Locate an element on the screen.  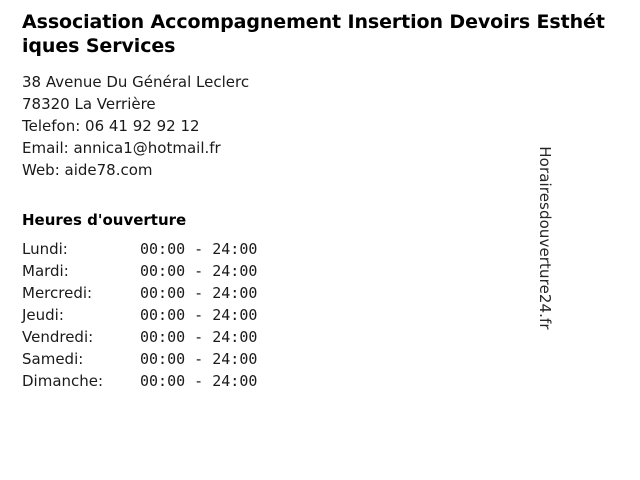
day-label: Lundi: is located at coordinates (45, 249).